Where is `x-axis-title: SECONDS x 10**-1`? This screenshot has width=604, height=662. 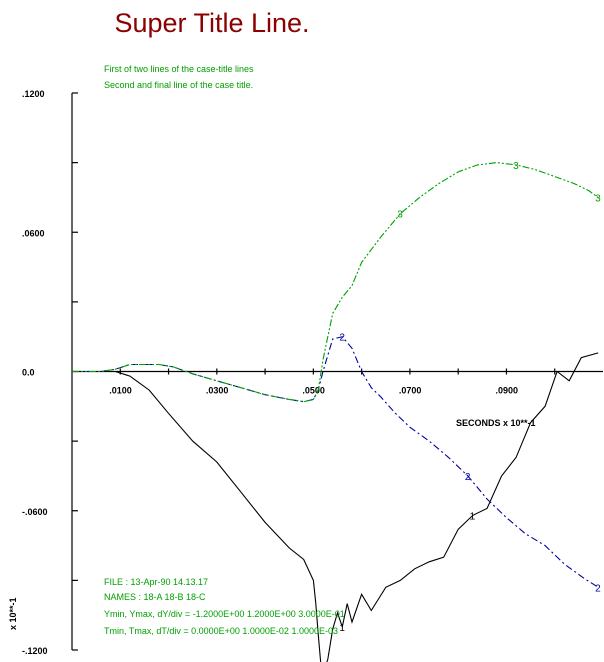
x-axis-title: SECONDS x 10**-1 is located at coordinates (496, 423).